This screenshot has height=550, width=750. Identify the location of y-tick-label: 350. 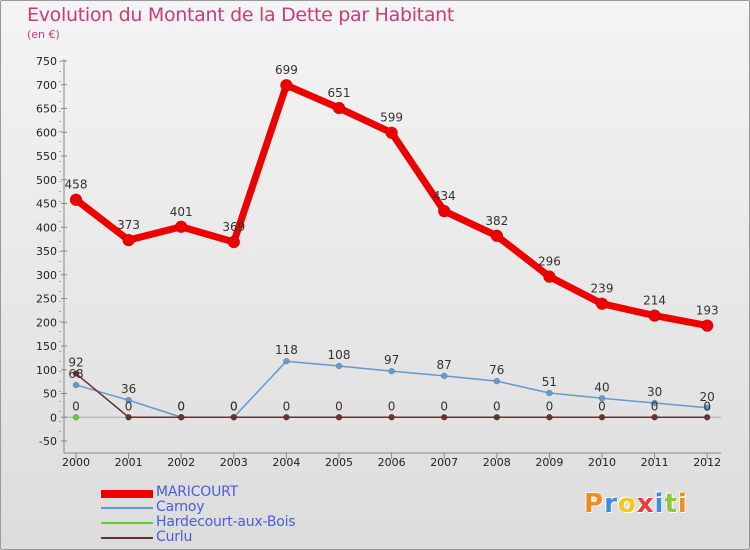
(46, 251).